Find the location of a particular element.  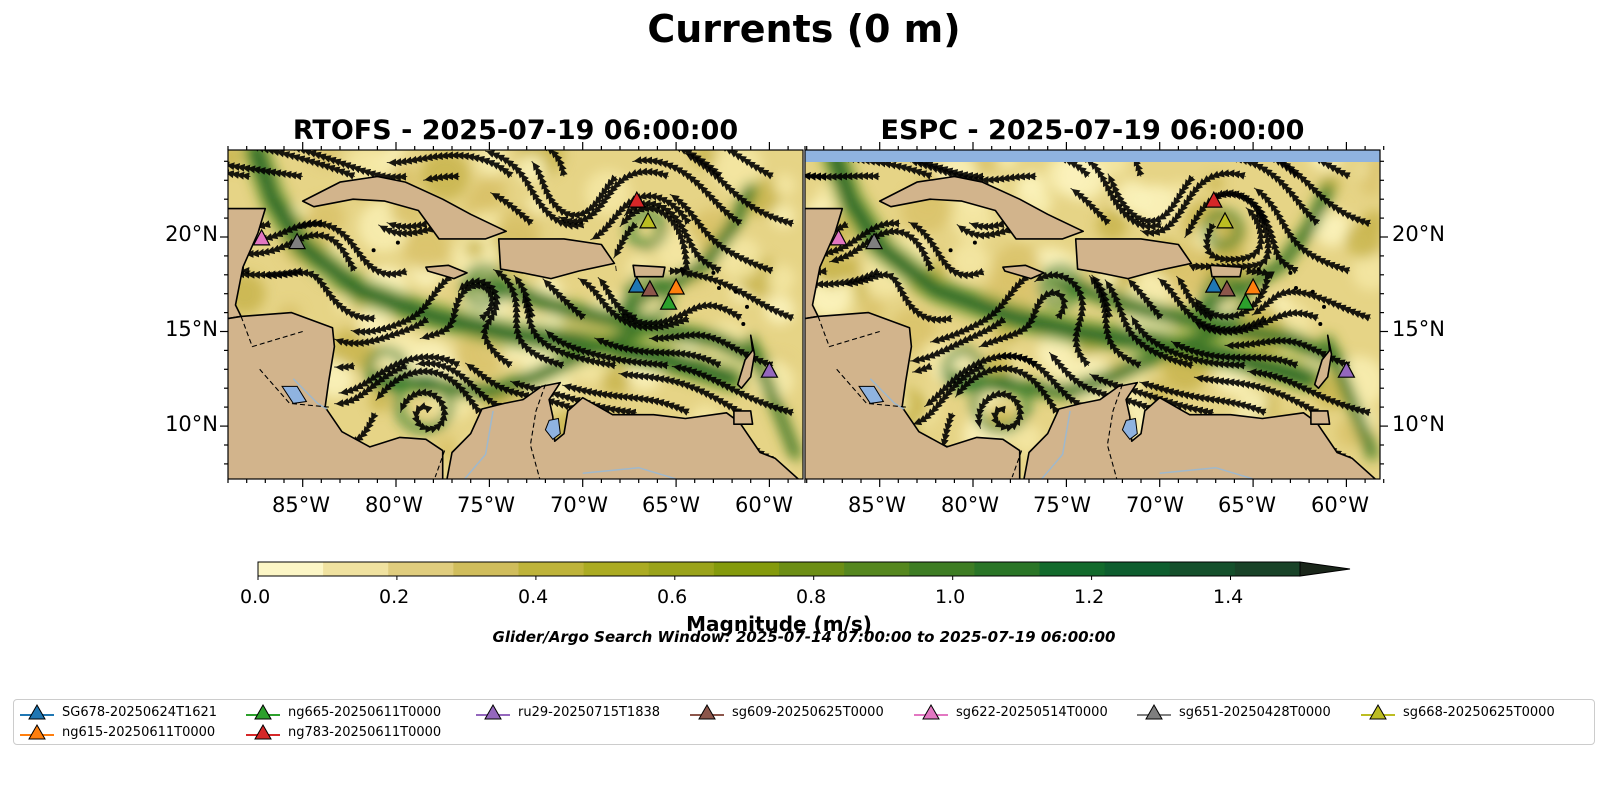

legend-item-ng783: ng783-20250611T0000 is located at coordinates (343, 732).